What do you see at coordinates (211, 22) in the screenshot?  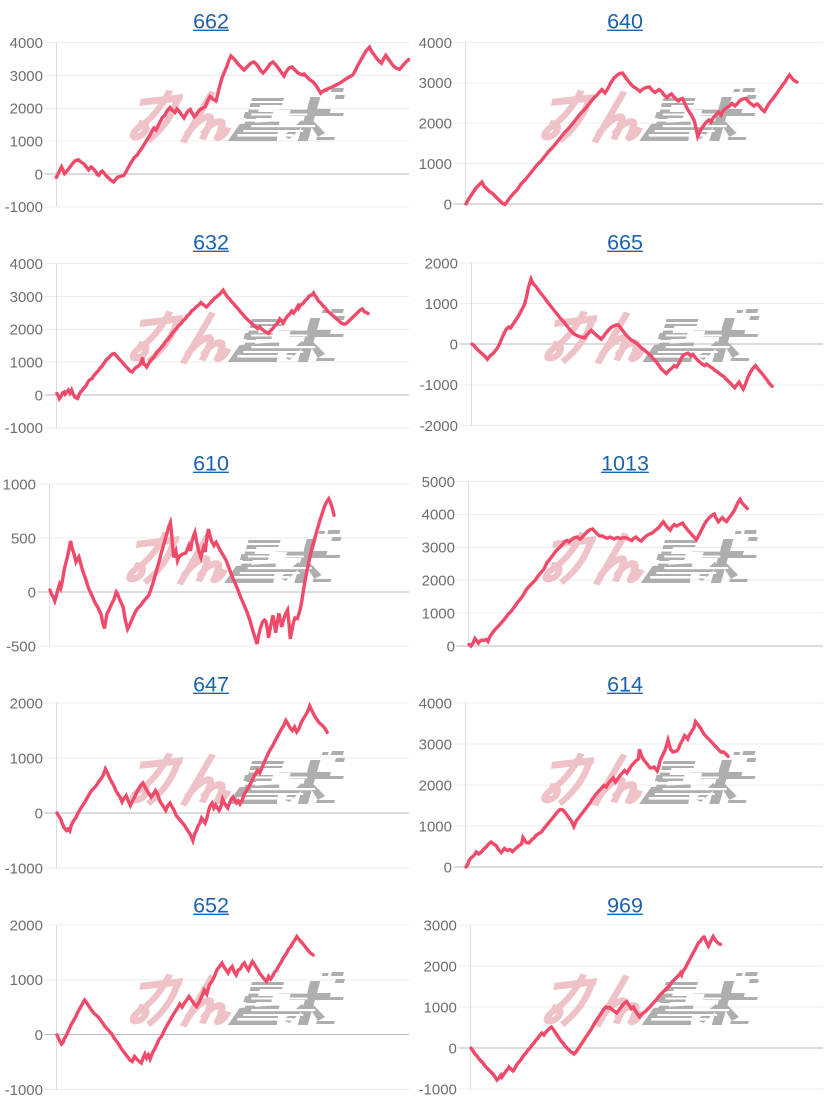 I see `svg-text: 662` at bounding box center [211, 22].